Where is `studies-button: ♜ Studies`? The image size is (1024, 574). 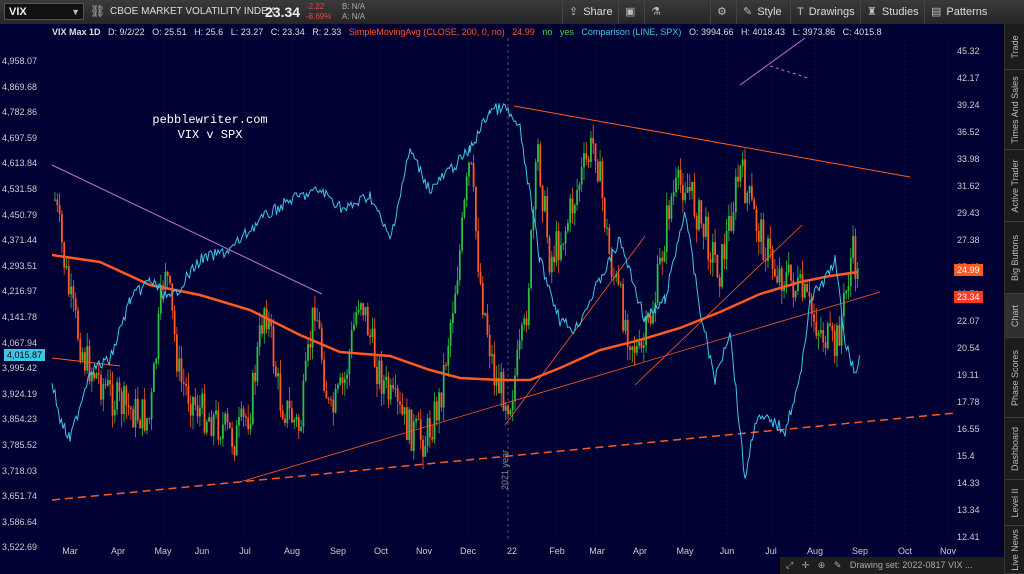
studies-button: ♜ Studies is located at coordinates (891, 12).